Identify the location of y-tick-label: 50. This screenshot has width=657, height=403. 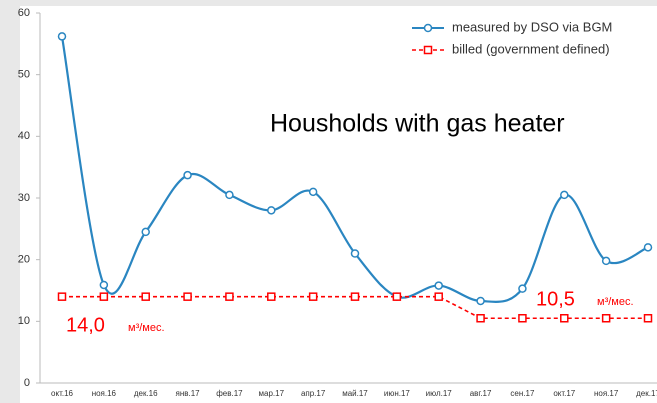
(24, 75).